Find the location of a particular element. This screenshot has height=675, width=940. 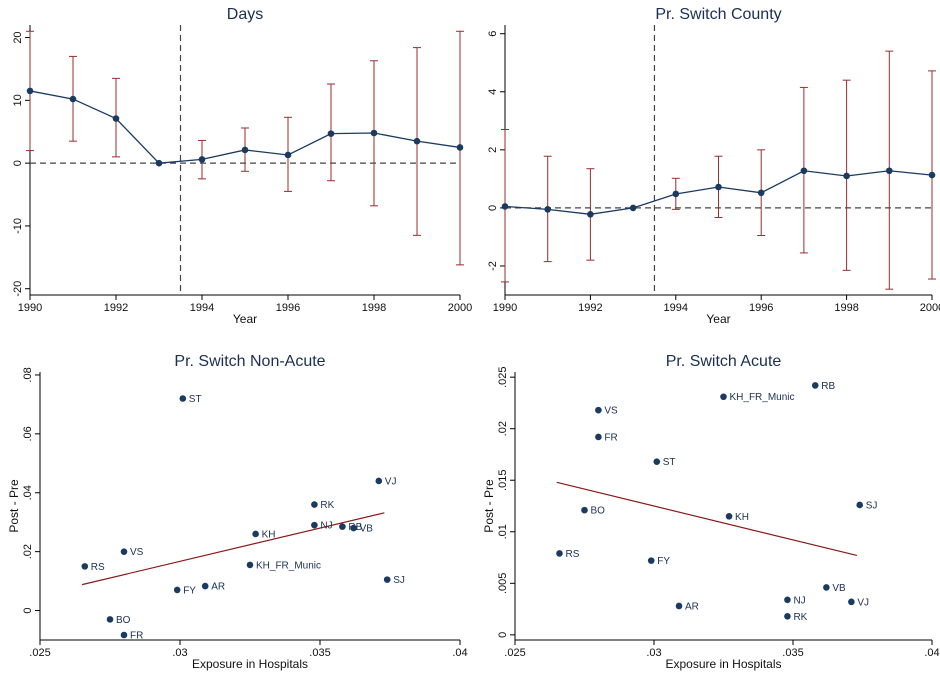

point-label: VJ is located at coordinates (391, 481).